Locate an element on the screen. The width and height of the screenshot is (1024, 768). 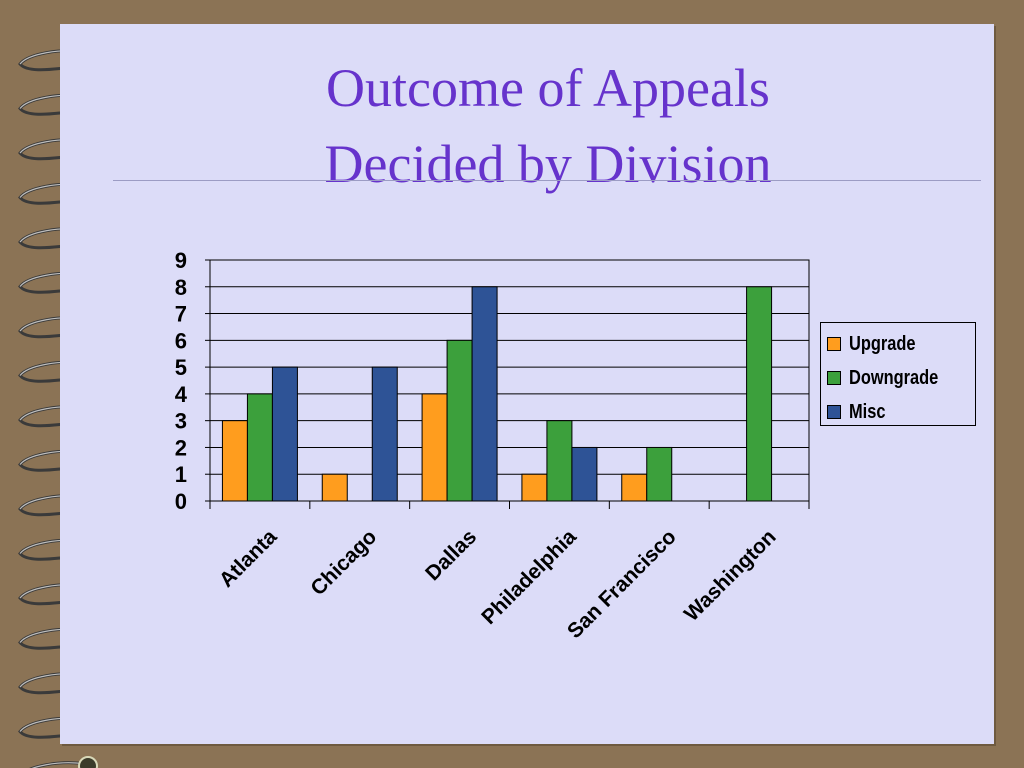
bar-upgrade-atlanta is located at coordinates (234, 461).